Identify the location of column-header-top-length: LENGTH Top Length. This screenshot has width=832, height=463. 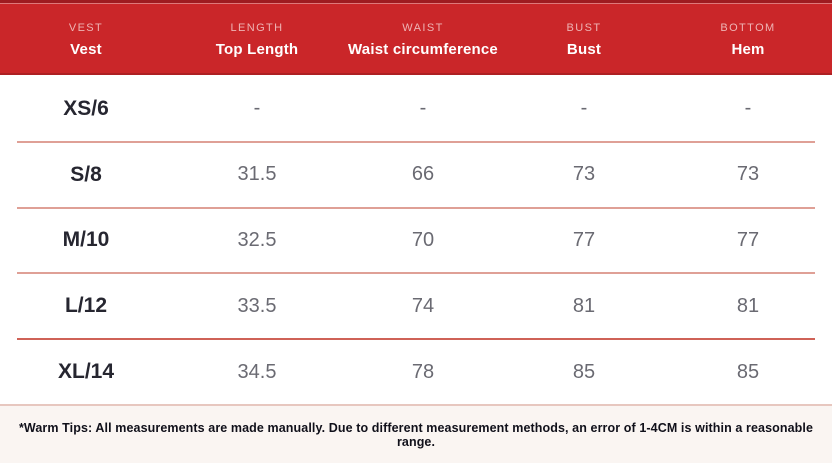
(257, 39).